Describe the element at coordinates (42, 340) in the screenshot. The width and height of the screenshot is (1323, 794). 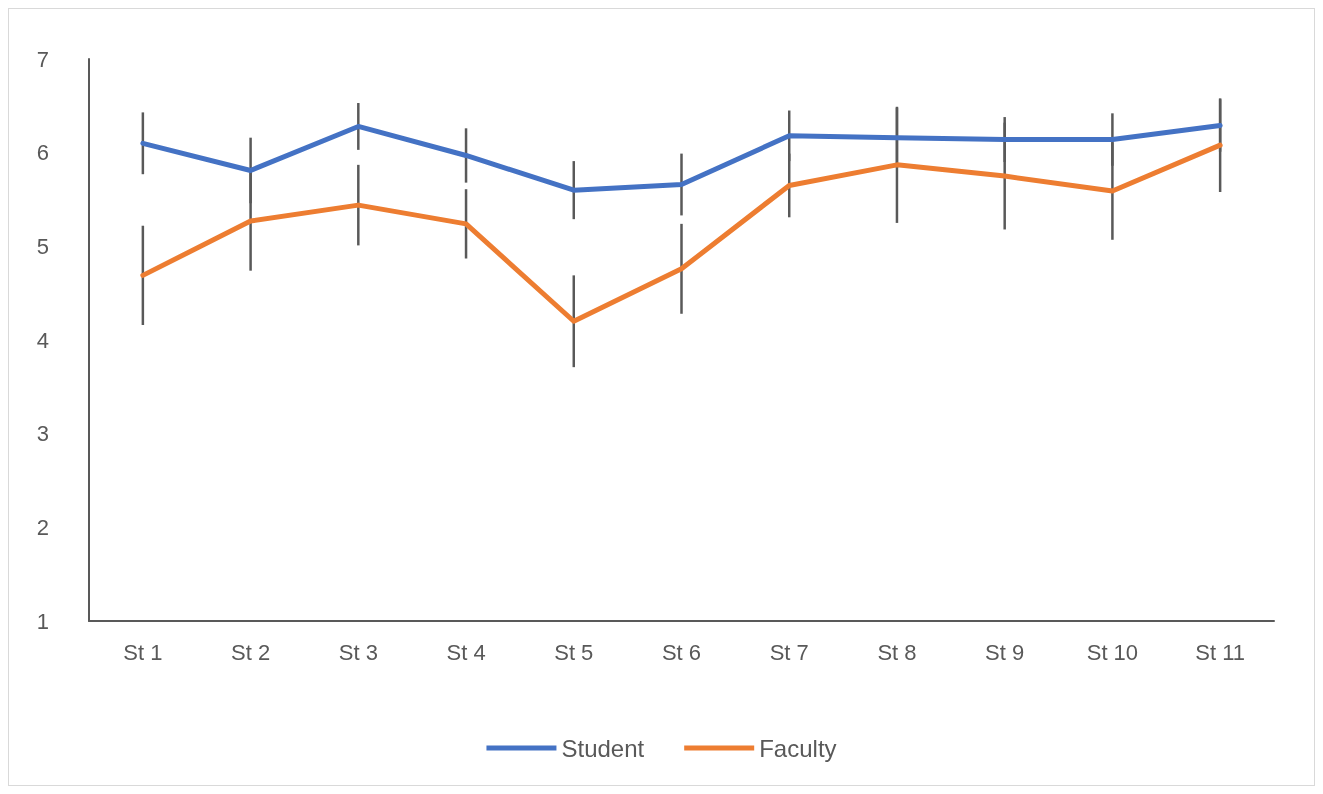
I see `y-tick-label: 4` at that location.